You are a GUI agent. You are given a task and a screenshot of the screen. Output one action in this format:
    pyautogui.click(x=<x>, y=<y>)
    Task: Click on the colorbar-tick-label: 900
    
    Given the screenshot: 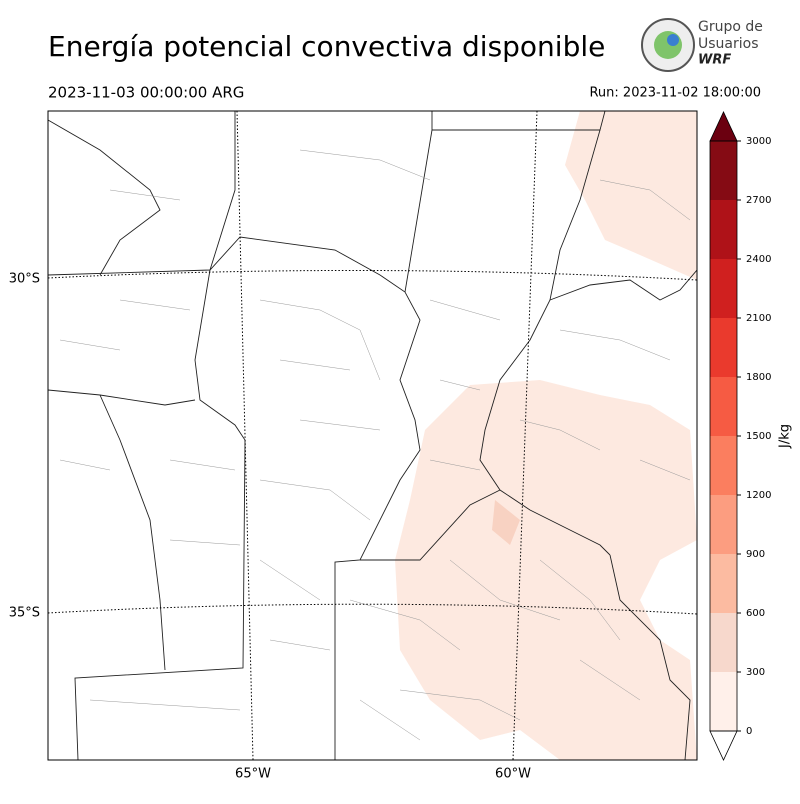 What is the action you would take?
    pyautogui.click(x=755, y=554)
    